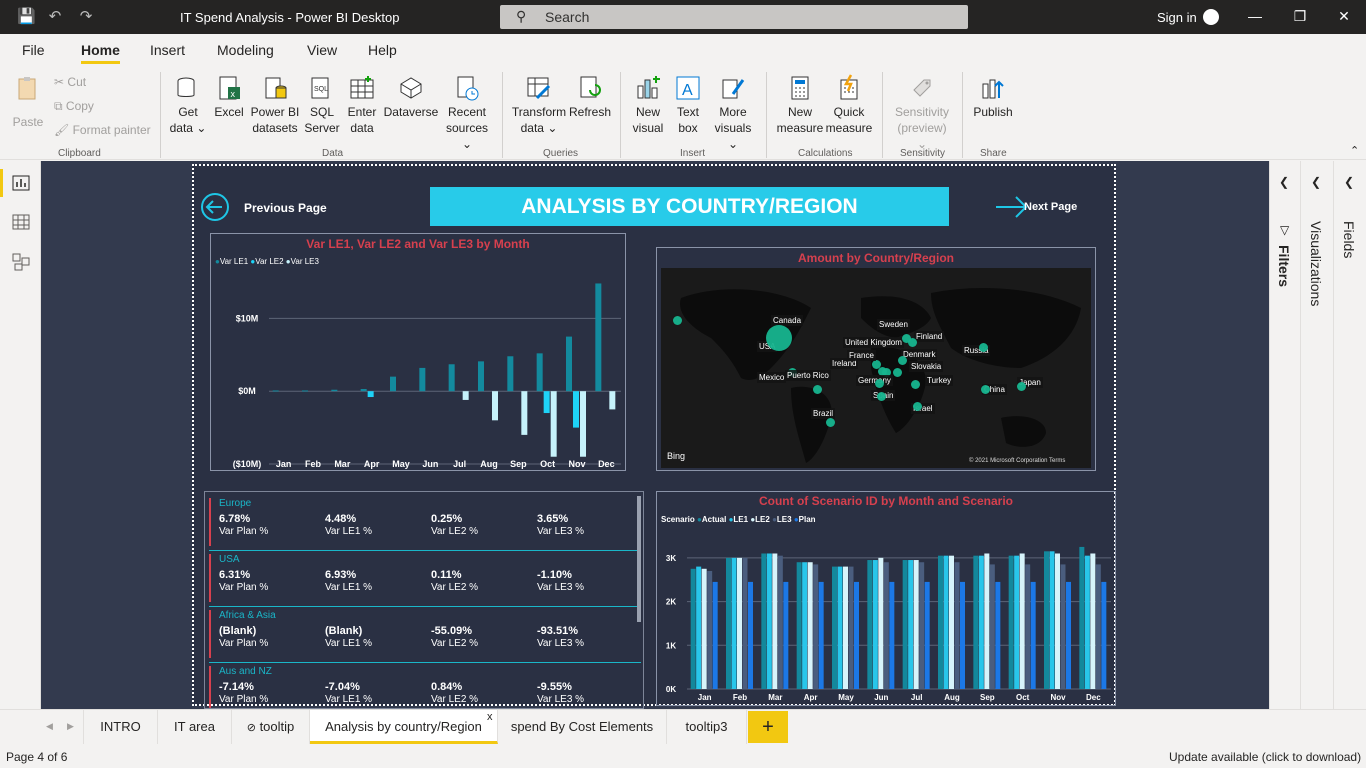 The width and height of the screenshot is (1366, 768). I want to click on data-view-icon, so click(21, 222).